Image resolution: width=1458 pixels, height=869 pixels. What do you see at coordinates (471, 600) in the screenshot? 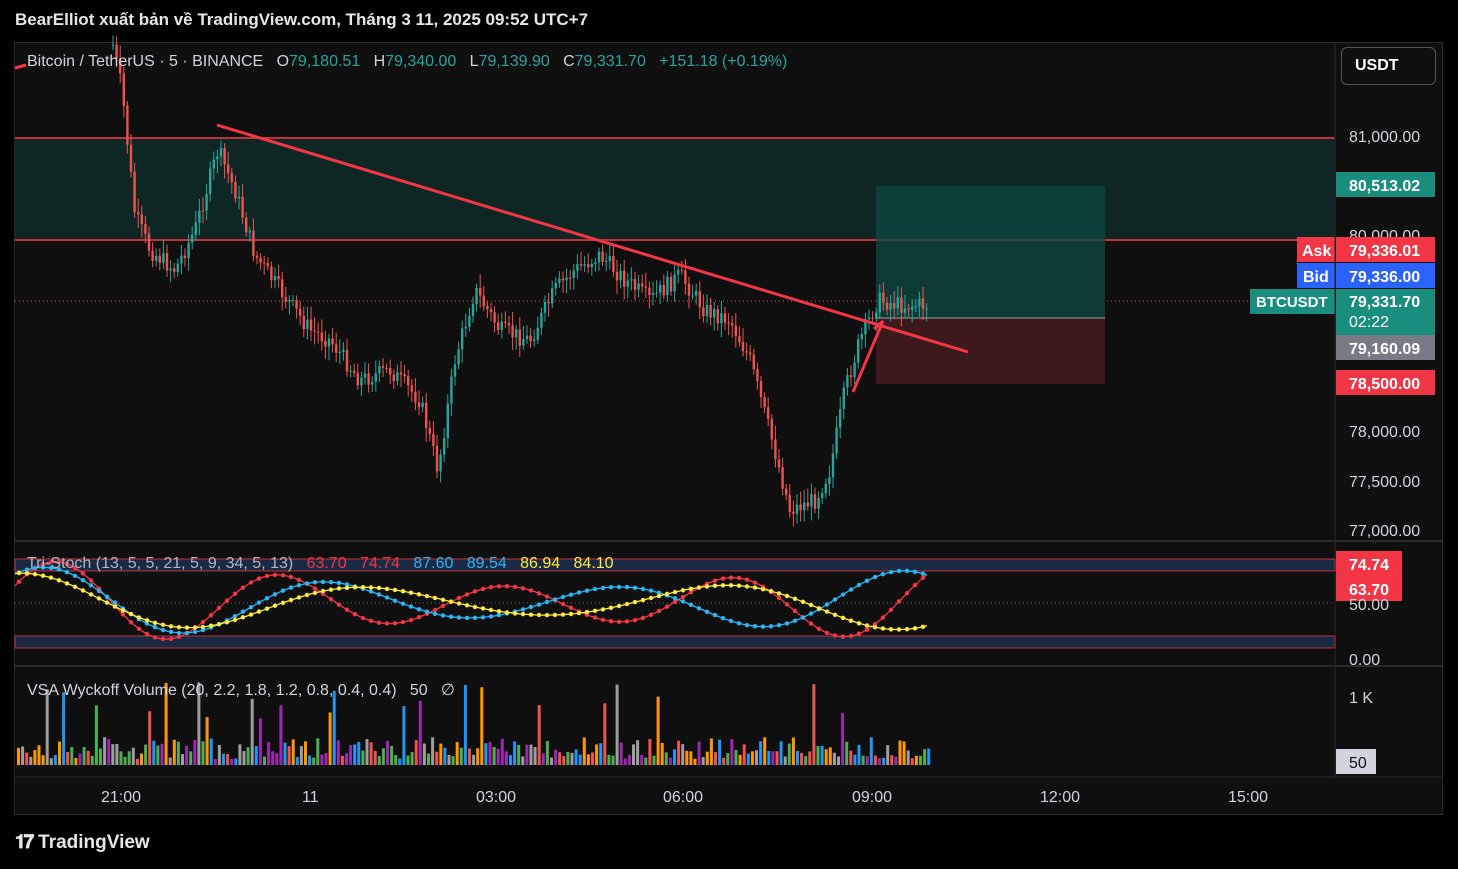
I see `stoch-lines` at bounding box center [471, 600].